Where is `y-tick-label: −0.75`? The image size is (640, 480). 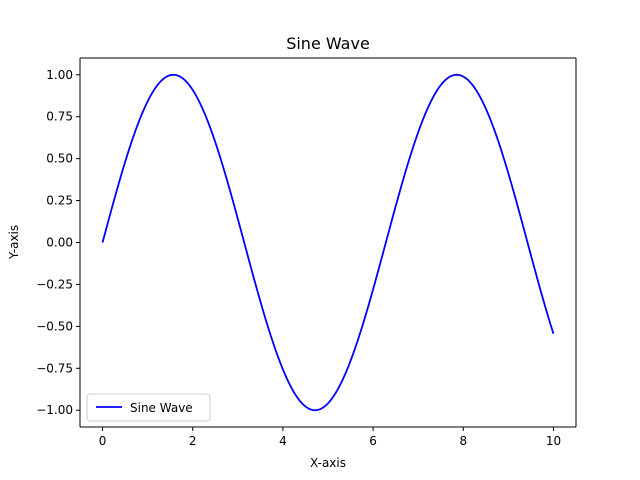
y-tick-label: −0.75 is located at coordinates (54, 368).